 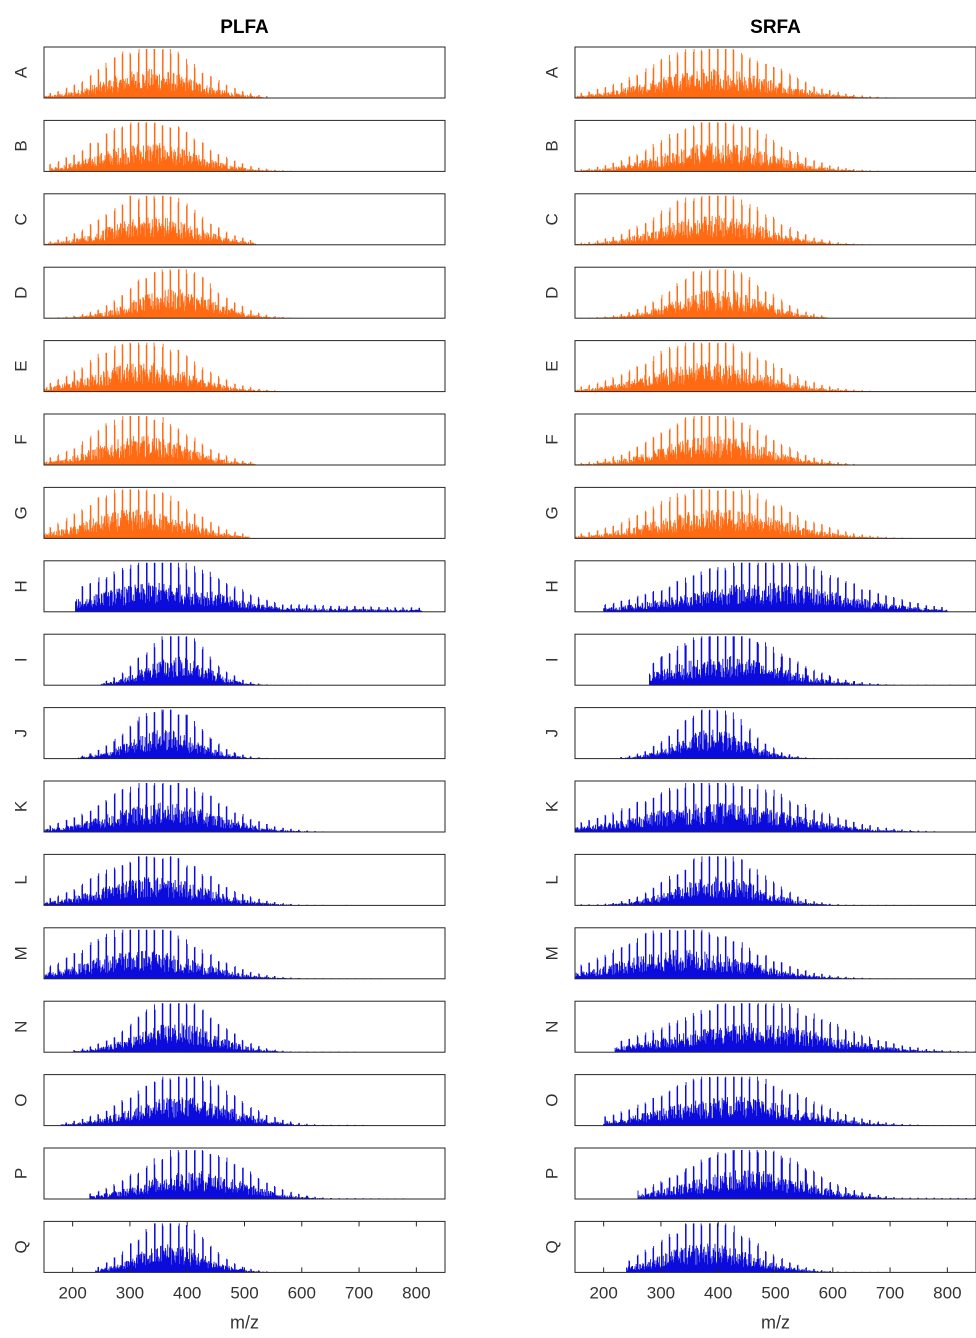 I want to click on panel-plfa-g: G, so click(x=228, y=512).